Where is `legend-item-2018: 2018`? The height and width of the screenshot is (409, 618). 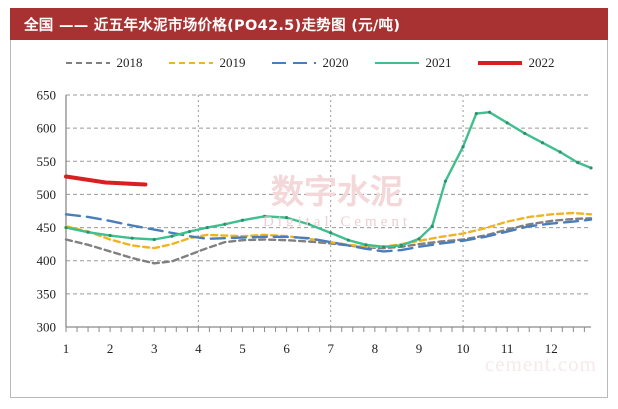 legend-item-2018: 2018 is located at coordinates (104, 63).